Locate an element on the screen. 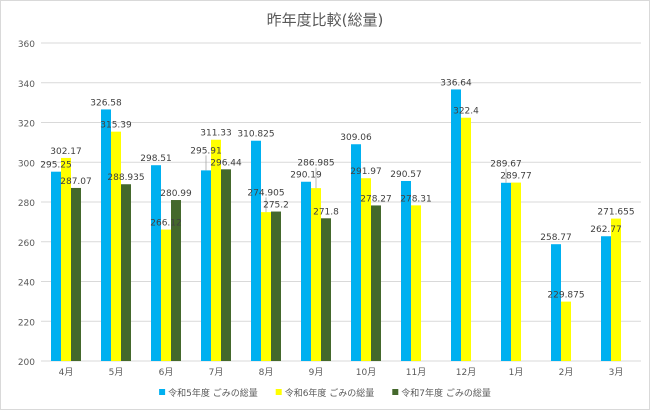 The height and width of the screenshot is (413, 650). data-label: 336.64 is located at coordinates (456, 83).